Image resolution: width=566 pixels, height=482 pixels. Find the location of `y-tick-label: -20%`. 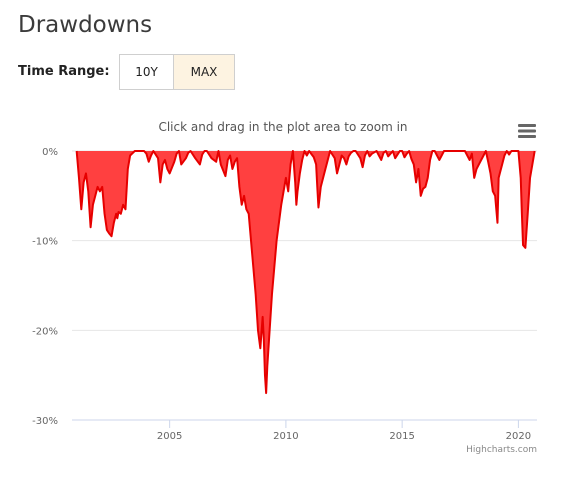

y-tick-label: -20% is located at coordinates (45, 331).